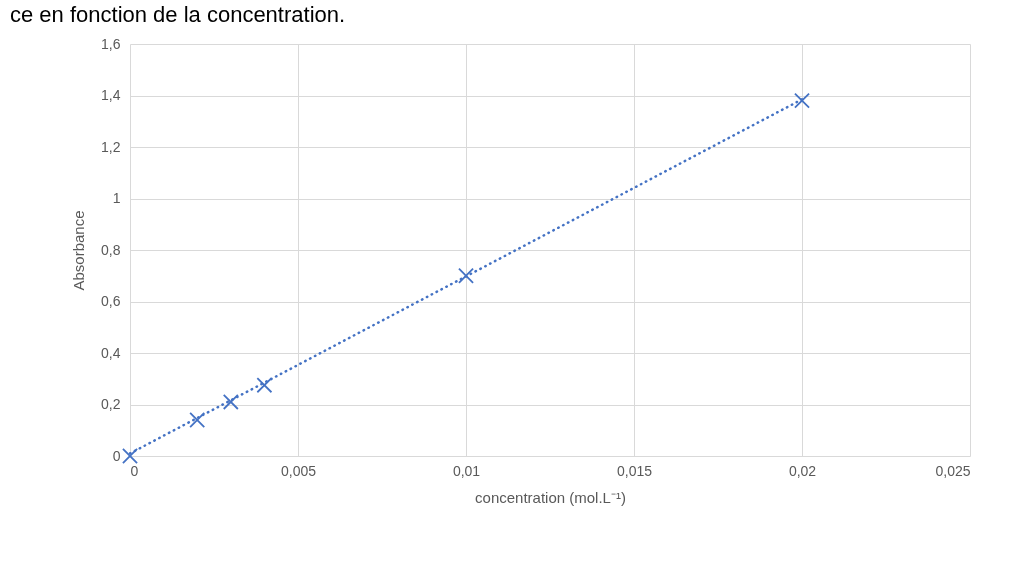 The image size is (1030, 563). Describe the element at coordinates (466, 470) in the screenshot. I see `x-tick-label: 0,01` at that location.